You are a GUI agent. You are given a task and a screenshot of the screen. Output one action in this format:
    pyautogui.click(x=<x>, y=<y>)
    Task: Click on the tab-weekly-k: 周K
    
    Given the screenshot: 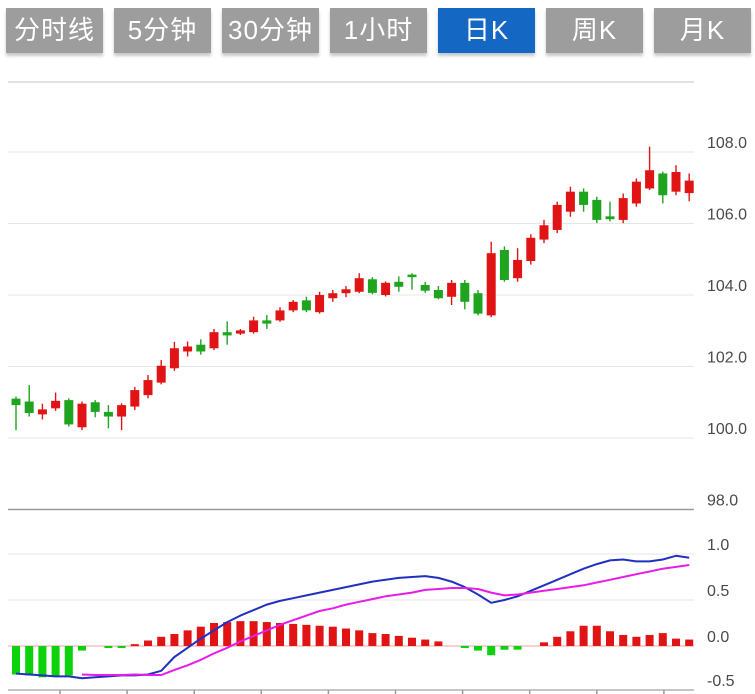 What is the action you would take?
    pyautogui.click(x=594, y=30)
    